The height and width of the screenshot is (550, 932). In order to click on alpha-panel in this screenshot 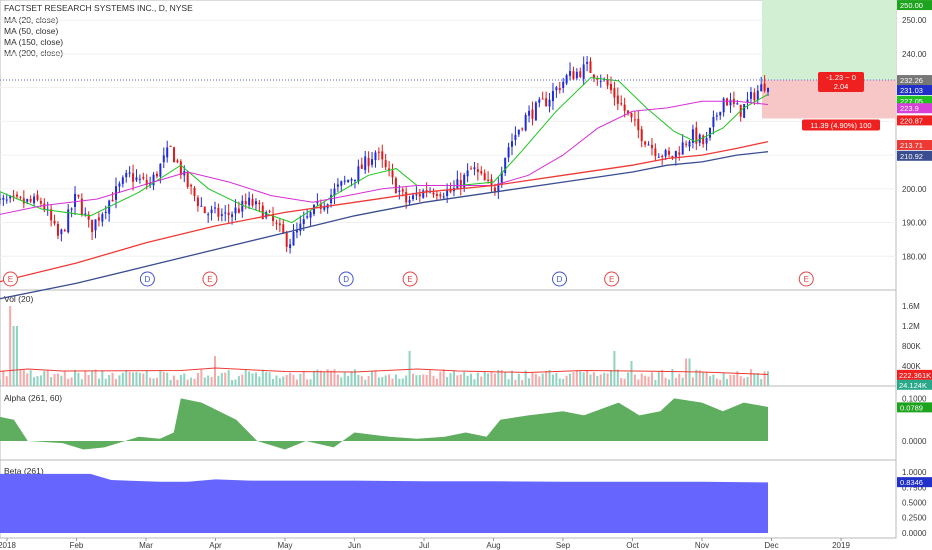, I will do `click(384, 424)`.